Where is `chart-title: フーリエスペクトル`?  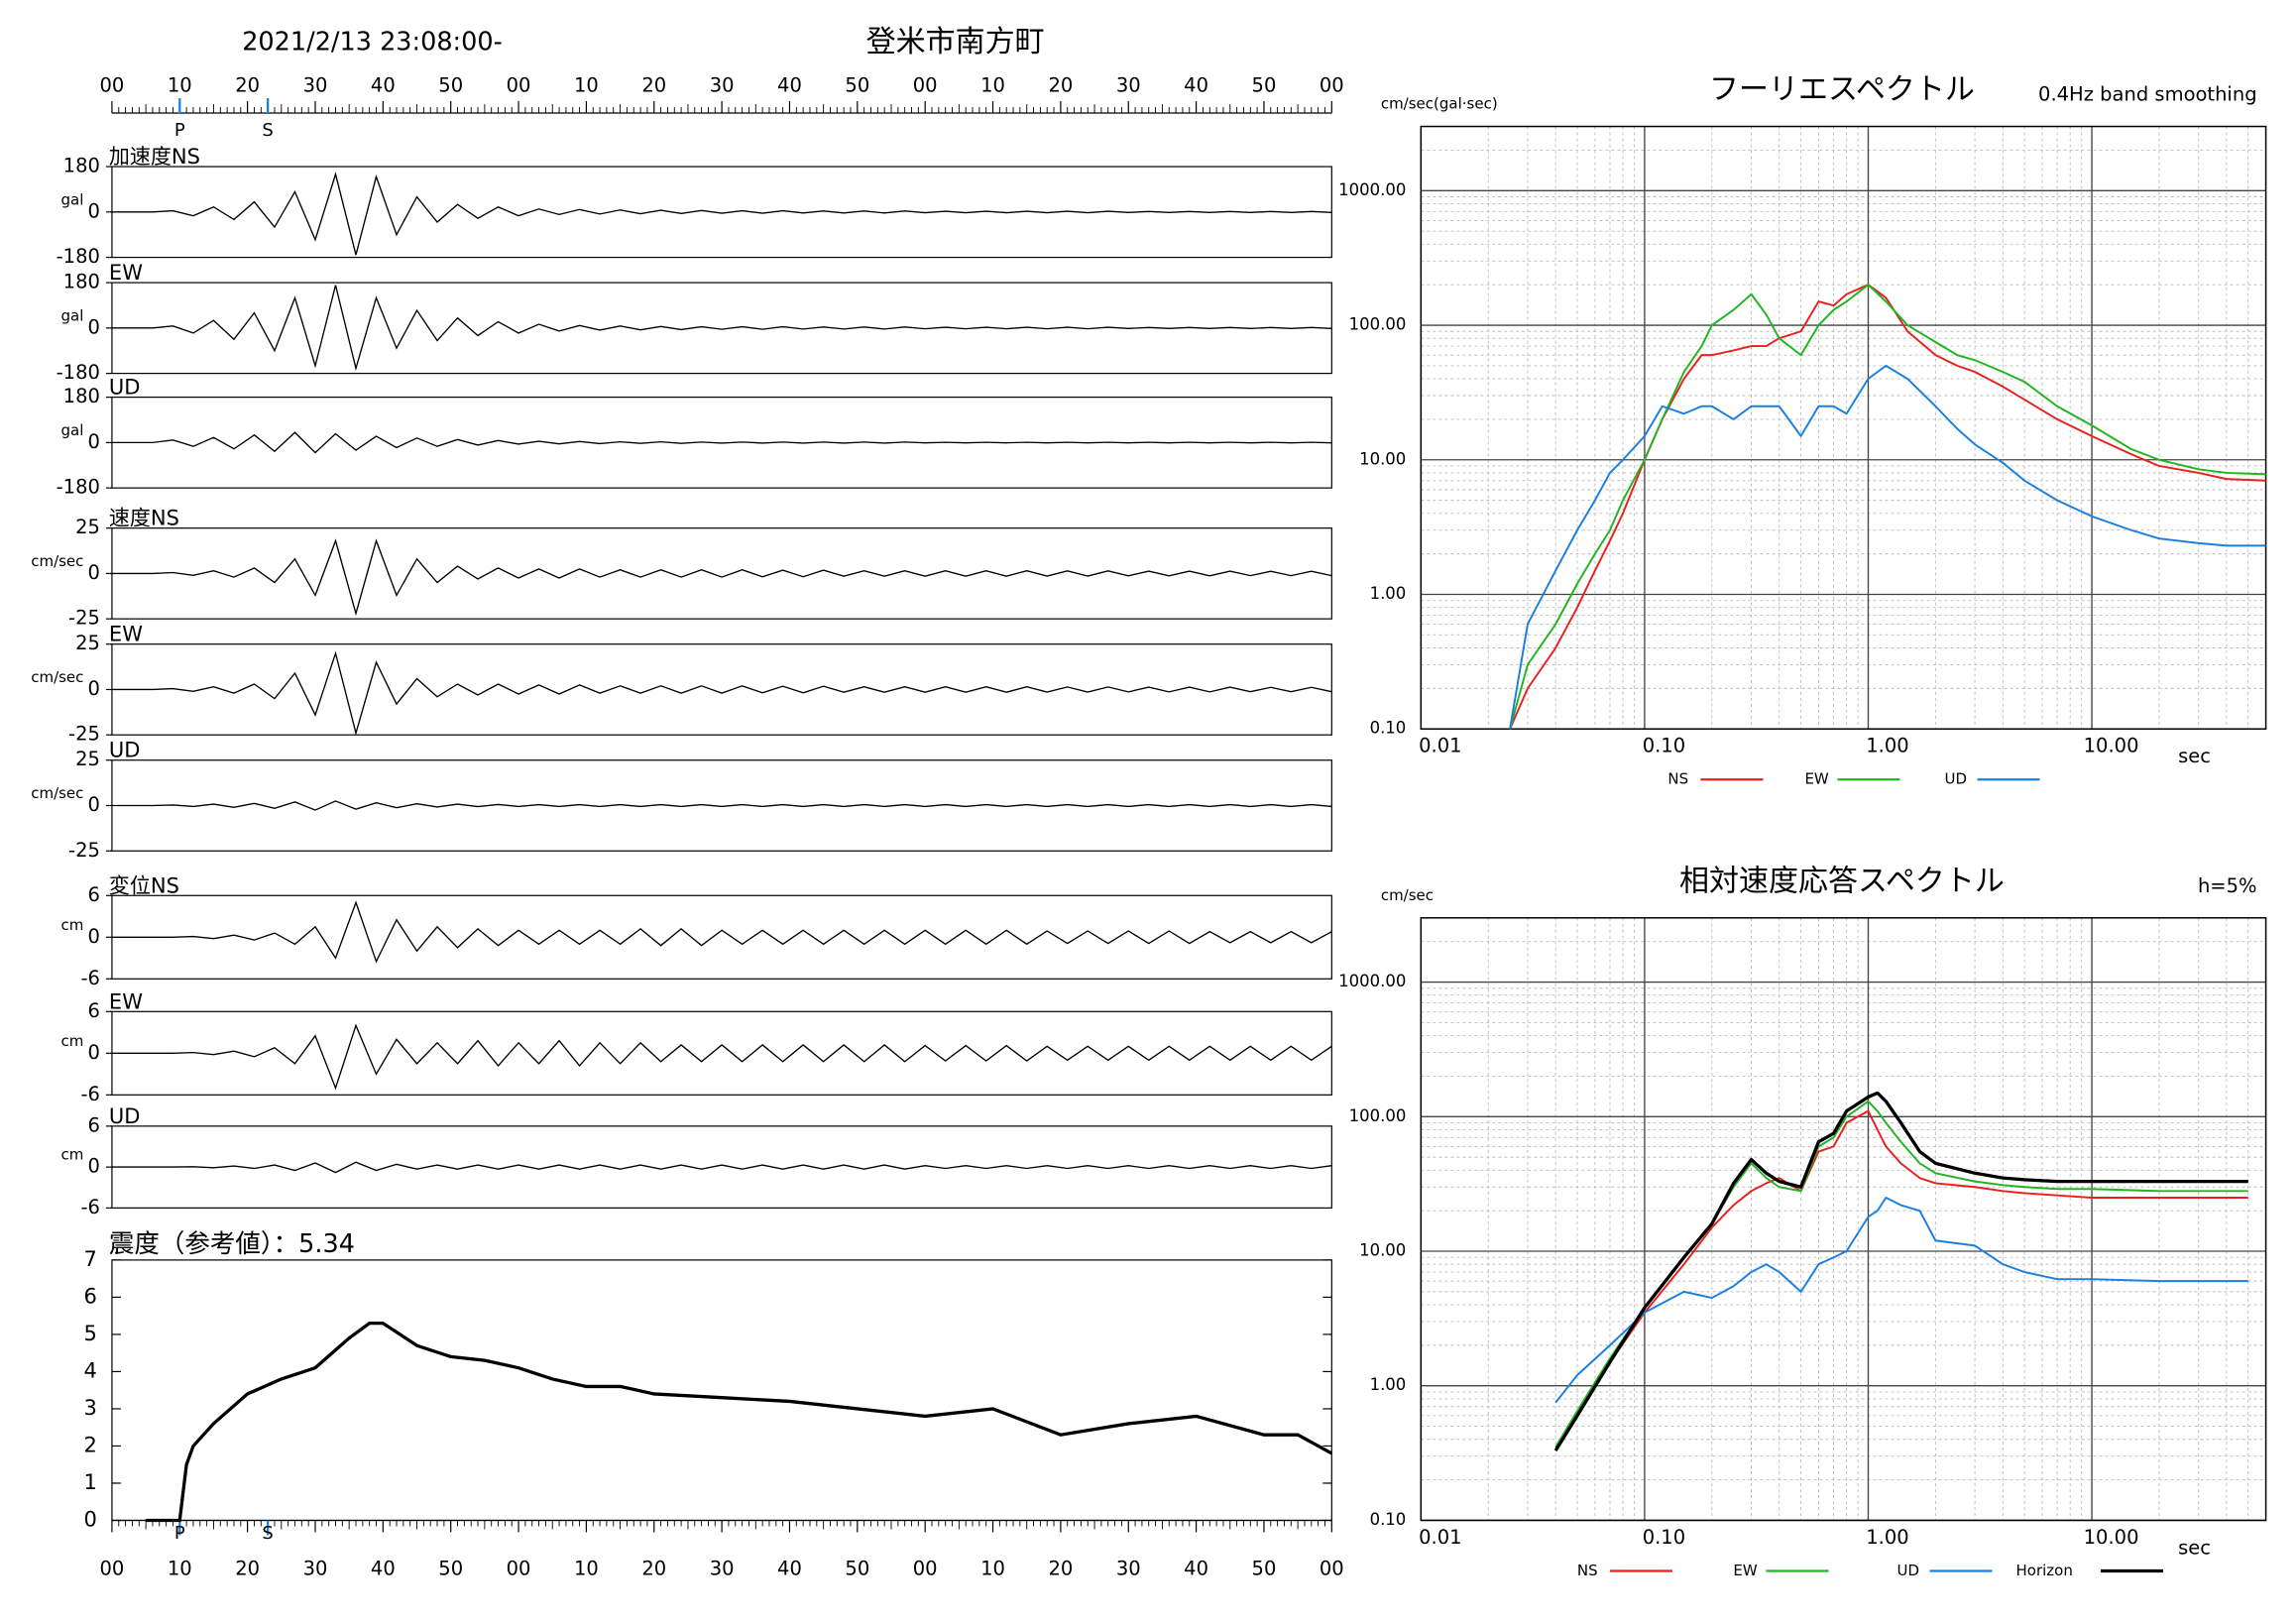
chart-title: フーリエスペクトル is located at coordinates (1842, 89).